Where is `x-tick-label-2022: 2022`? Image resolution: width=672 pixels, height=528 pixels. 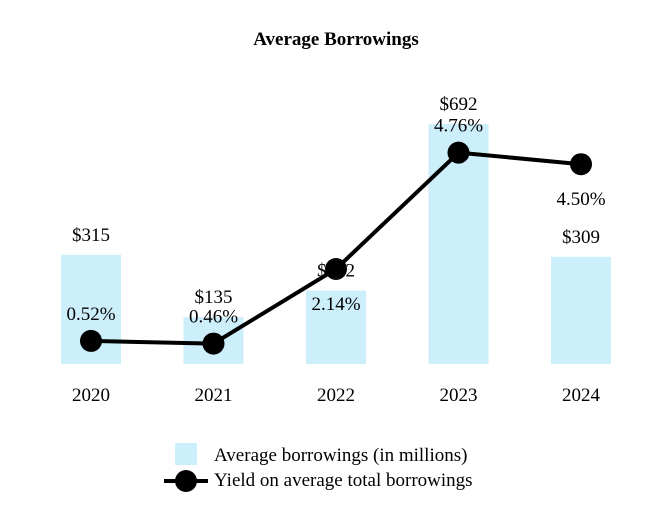
x-tick-label-2022: 2022 is located at coordinates (336, 395).